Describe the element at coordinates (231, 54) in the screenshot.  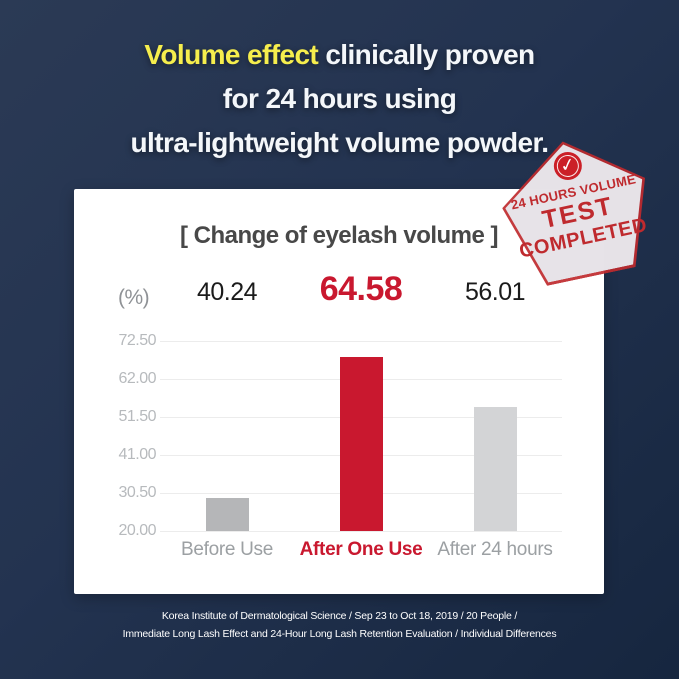
I see `title-highlight: Volume effect` at that location.